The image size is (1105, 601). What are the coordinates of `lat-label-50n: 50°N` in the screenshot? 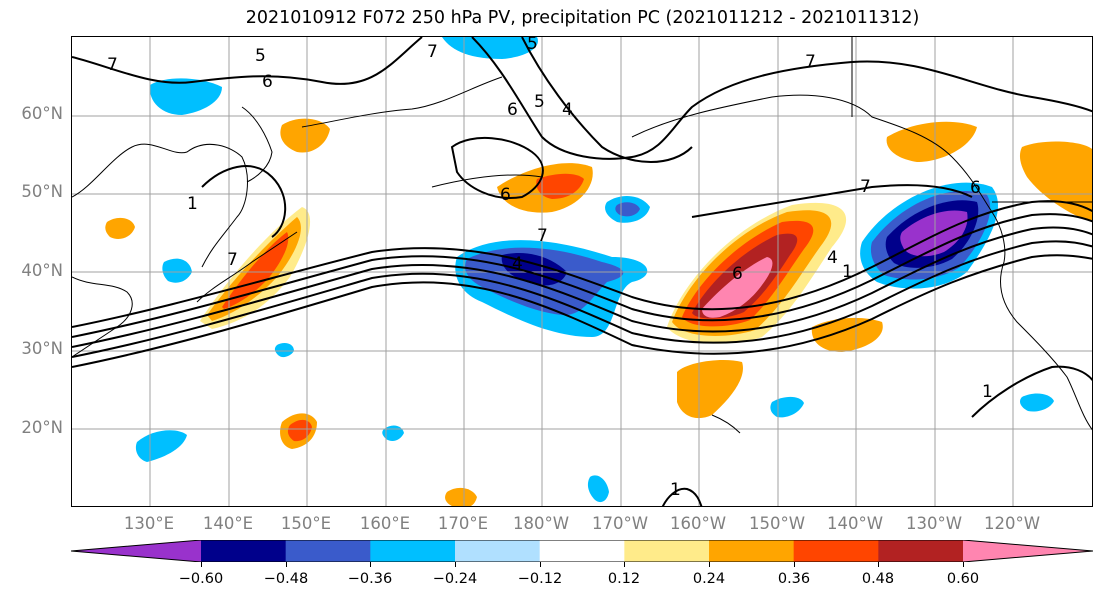 It's located at (42, 191).